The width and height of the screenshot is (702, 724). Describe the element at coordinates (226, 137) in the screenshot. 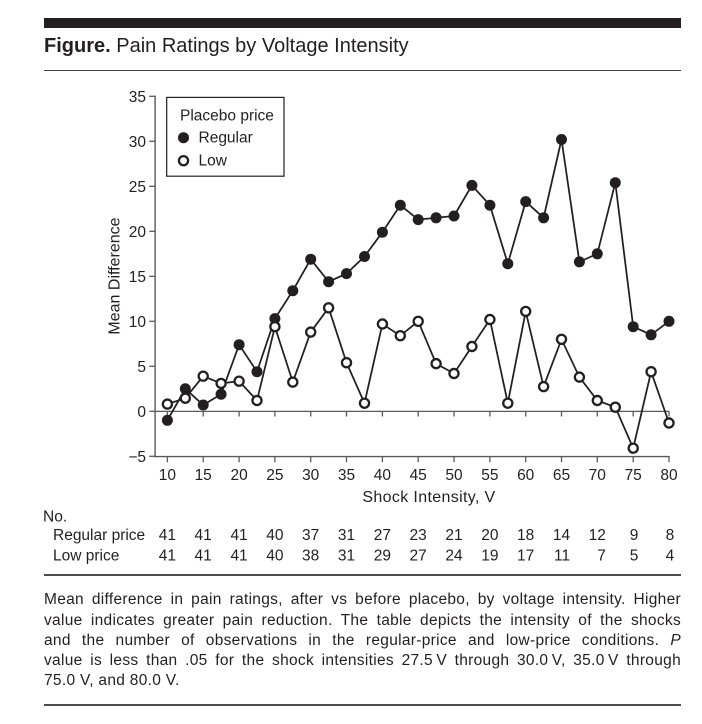

I see `svg-text: Regular` at that location.